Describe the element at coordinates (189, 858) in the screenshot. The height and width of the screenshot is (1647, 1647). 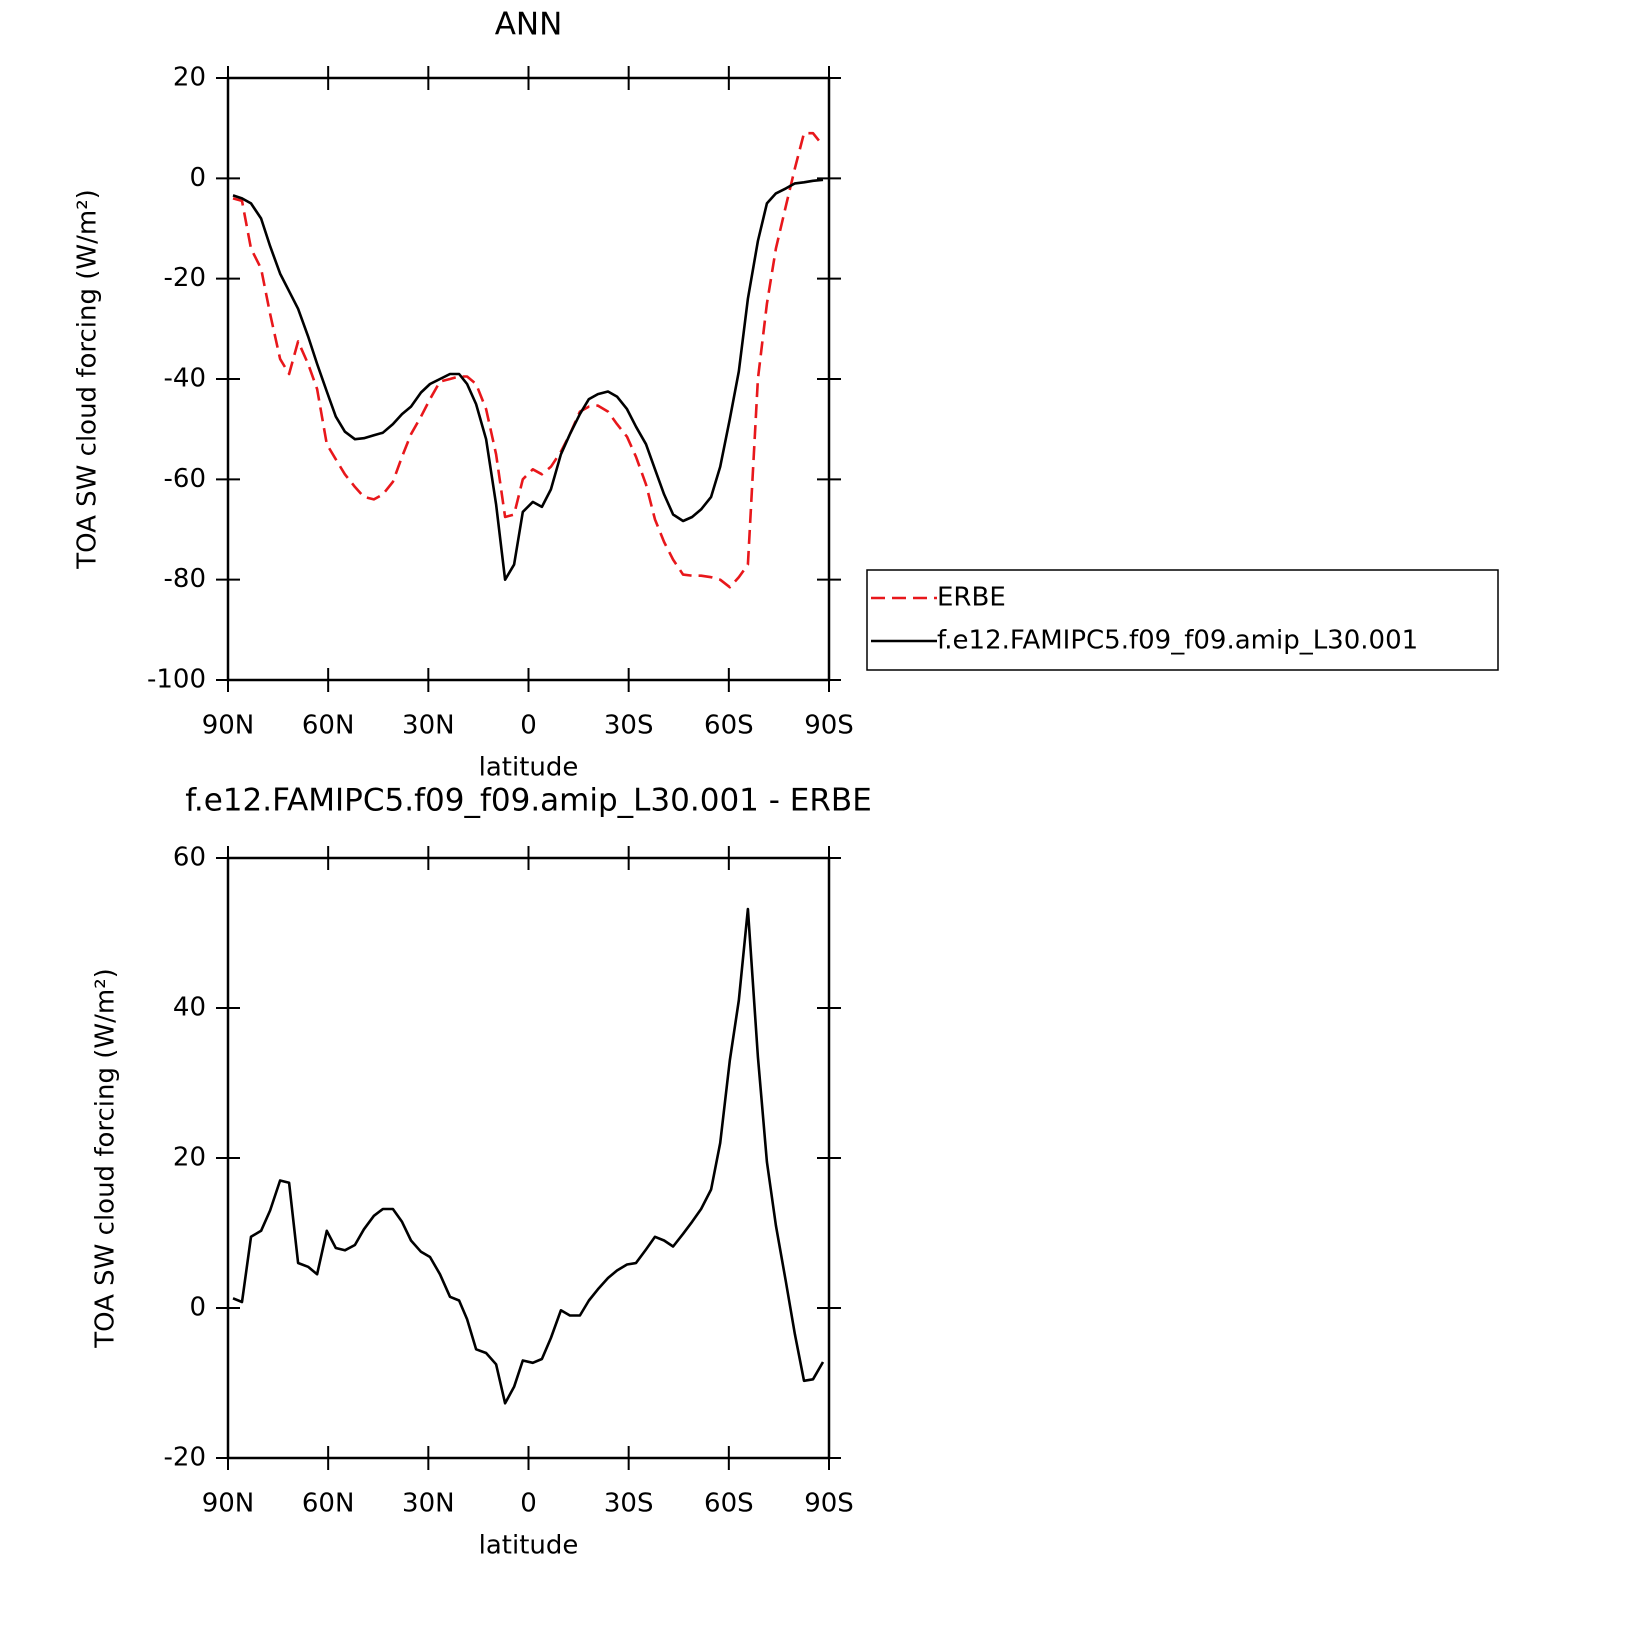
I see `y-tick-label: 60` at that location.